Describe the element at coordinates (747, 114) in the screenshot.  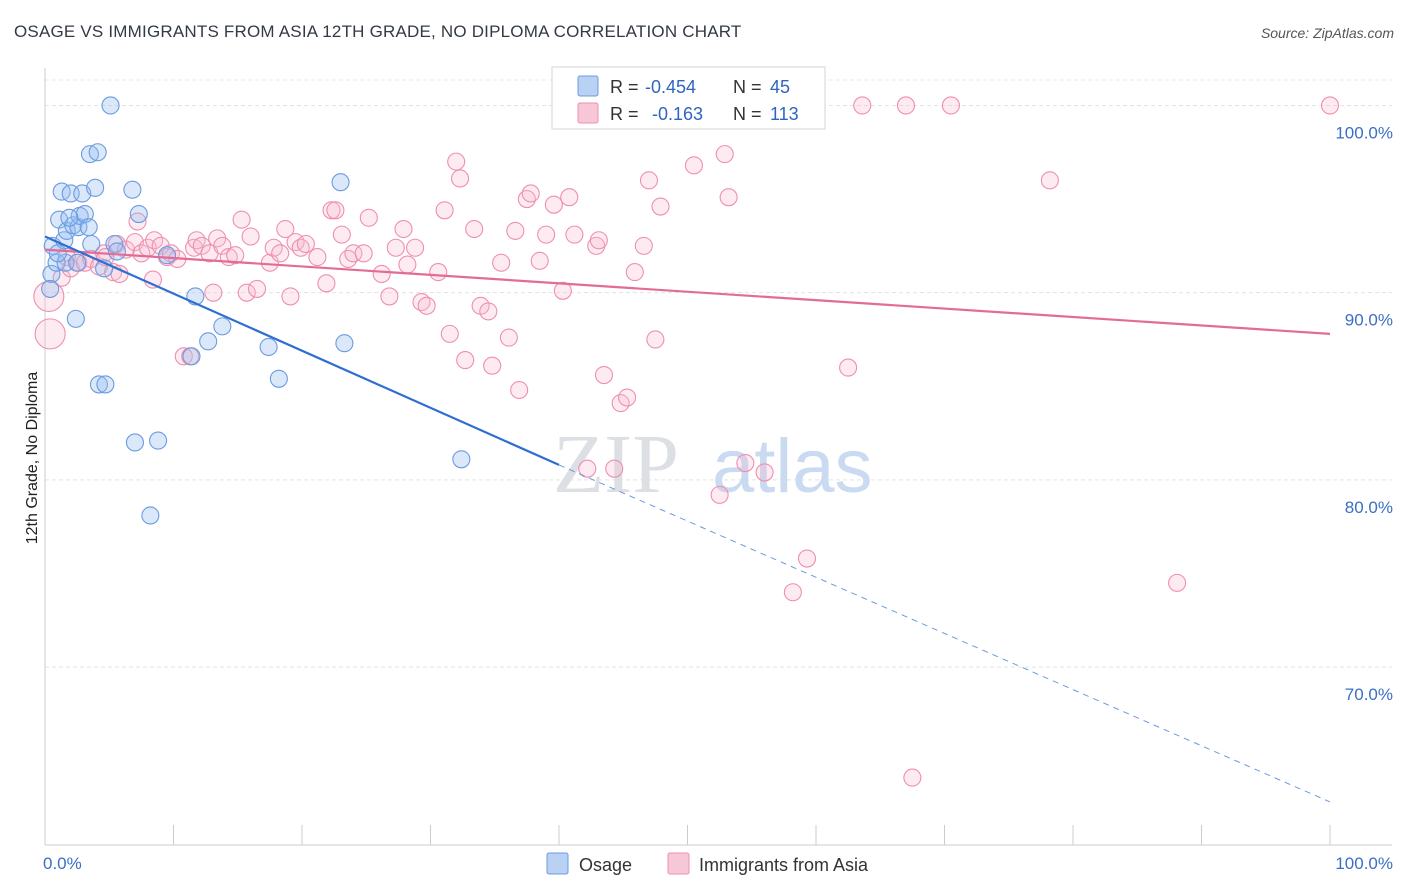
I see `legend-n-label-asia: N =` at that location.